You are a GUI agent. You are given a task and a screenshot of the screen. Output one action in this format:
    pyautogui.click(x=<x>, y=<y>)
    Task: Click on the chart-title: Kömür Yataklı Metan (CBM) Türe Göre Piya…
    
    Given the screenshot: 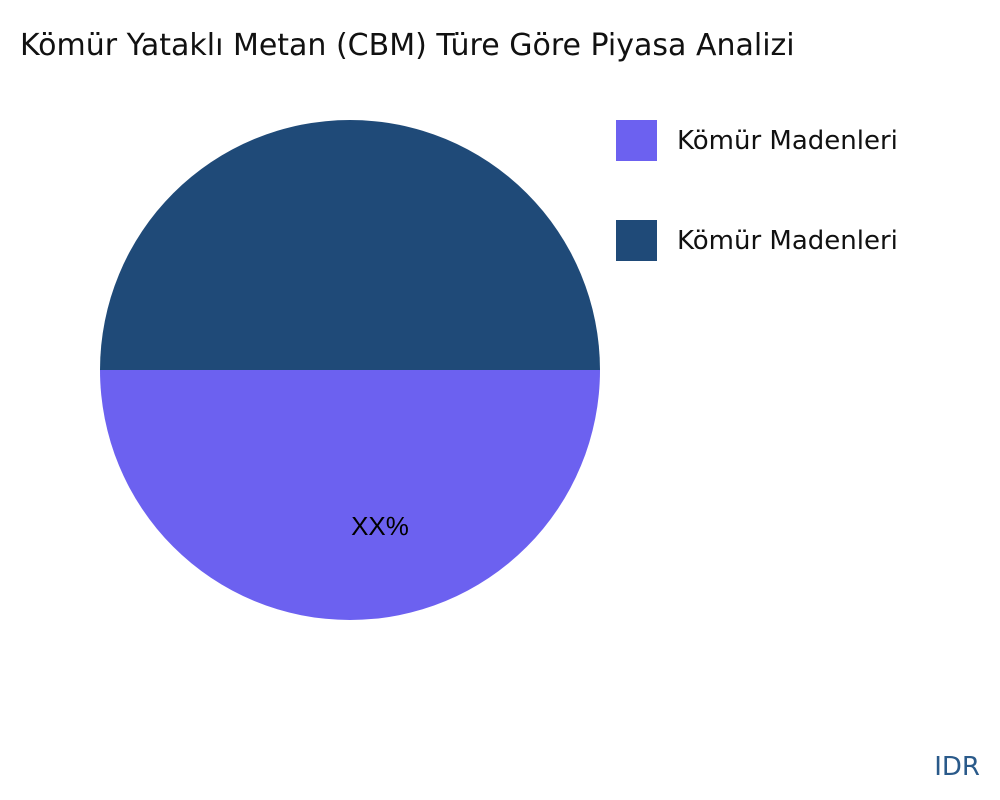 What is the action you would take?
    pyautogui.click(x=407, y=45)
    